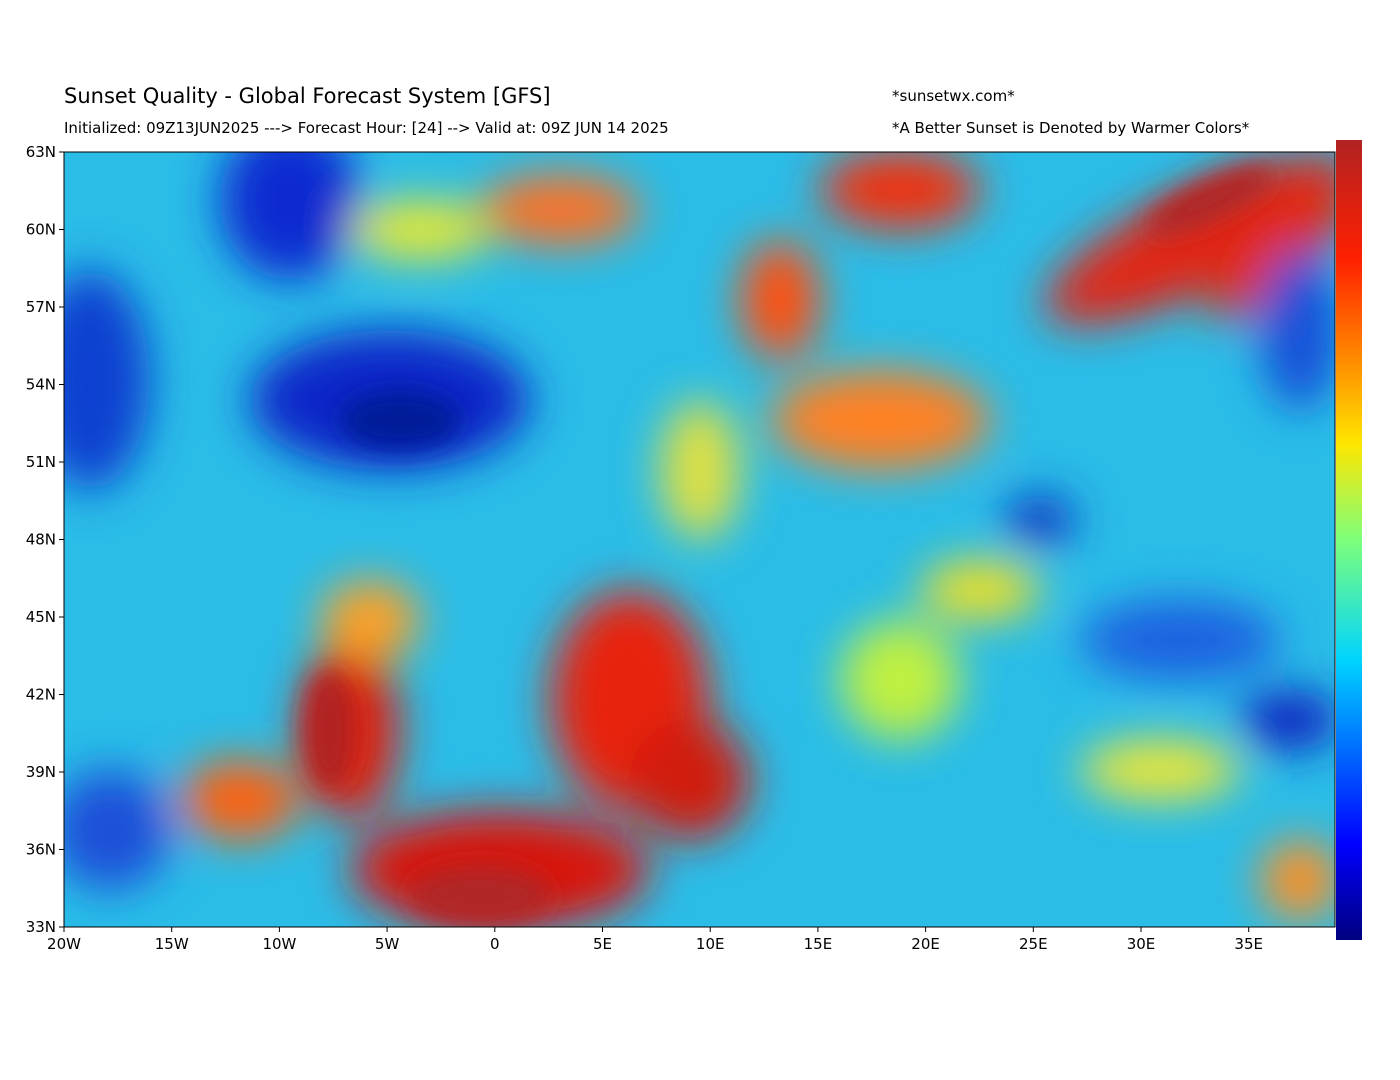 The height and width of the screenshot is (1080, 1400). What do you see at coordinates (953, 96) in the screenshot?
I see `site: *sunsetwx.com*` at bounding box center [953, 96].